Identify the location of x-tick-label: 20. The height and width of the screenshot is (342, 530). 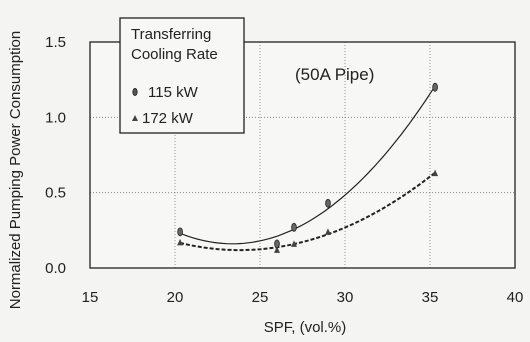
(175, 297).